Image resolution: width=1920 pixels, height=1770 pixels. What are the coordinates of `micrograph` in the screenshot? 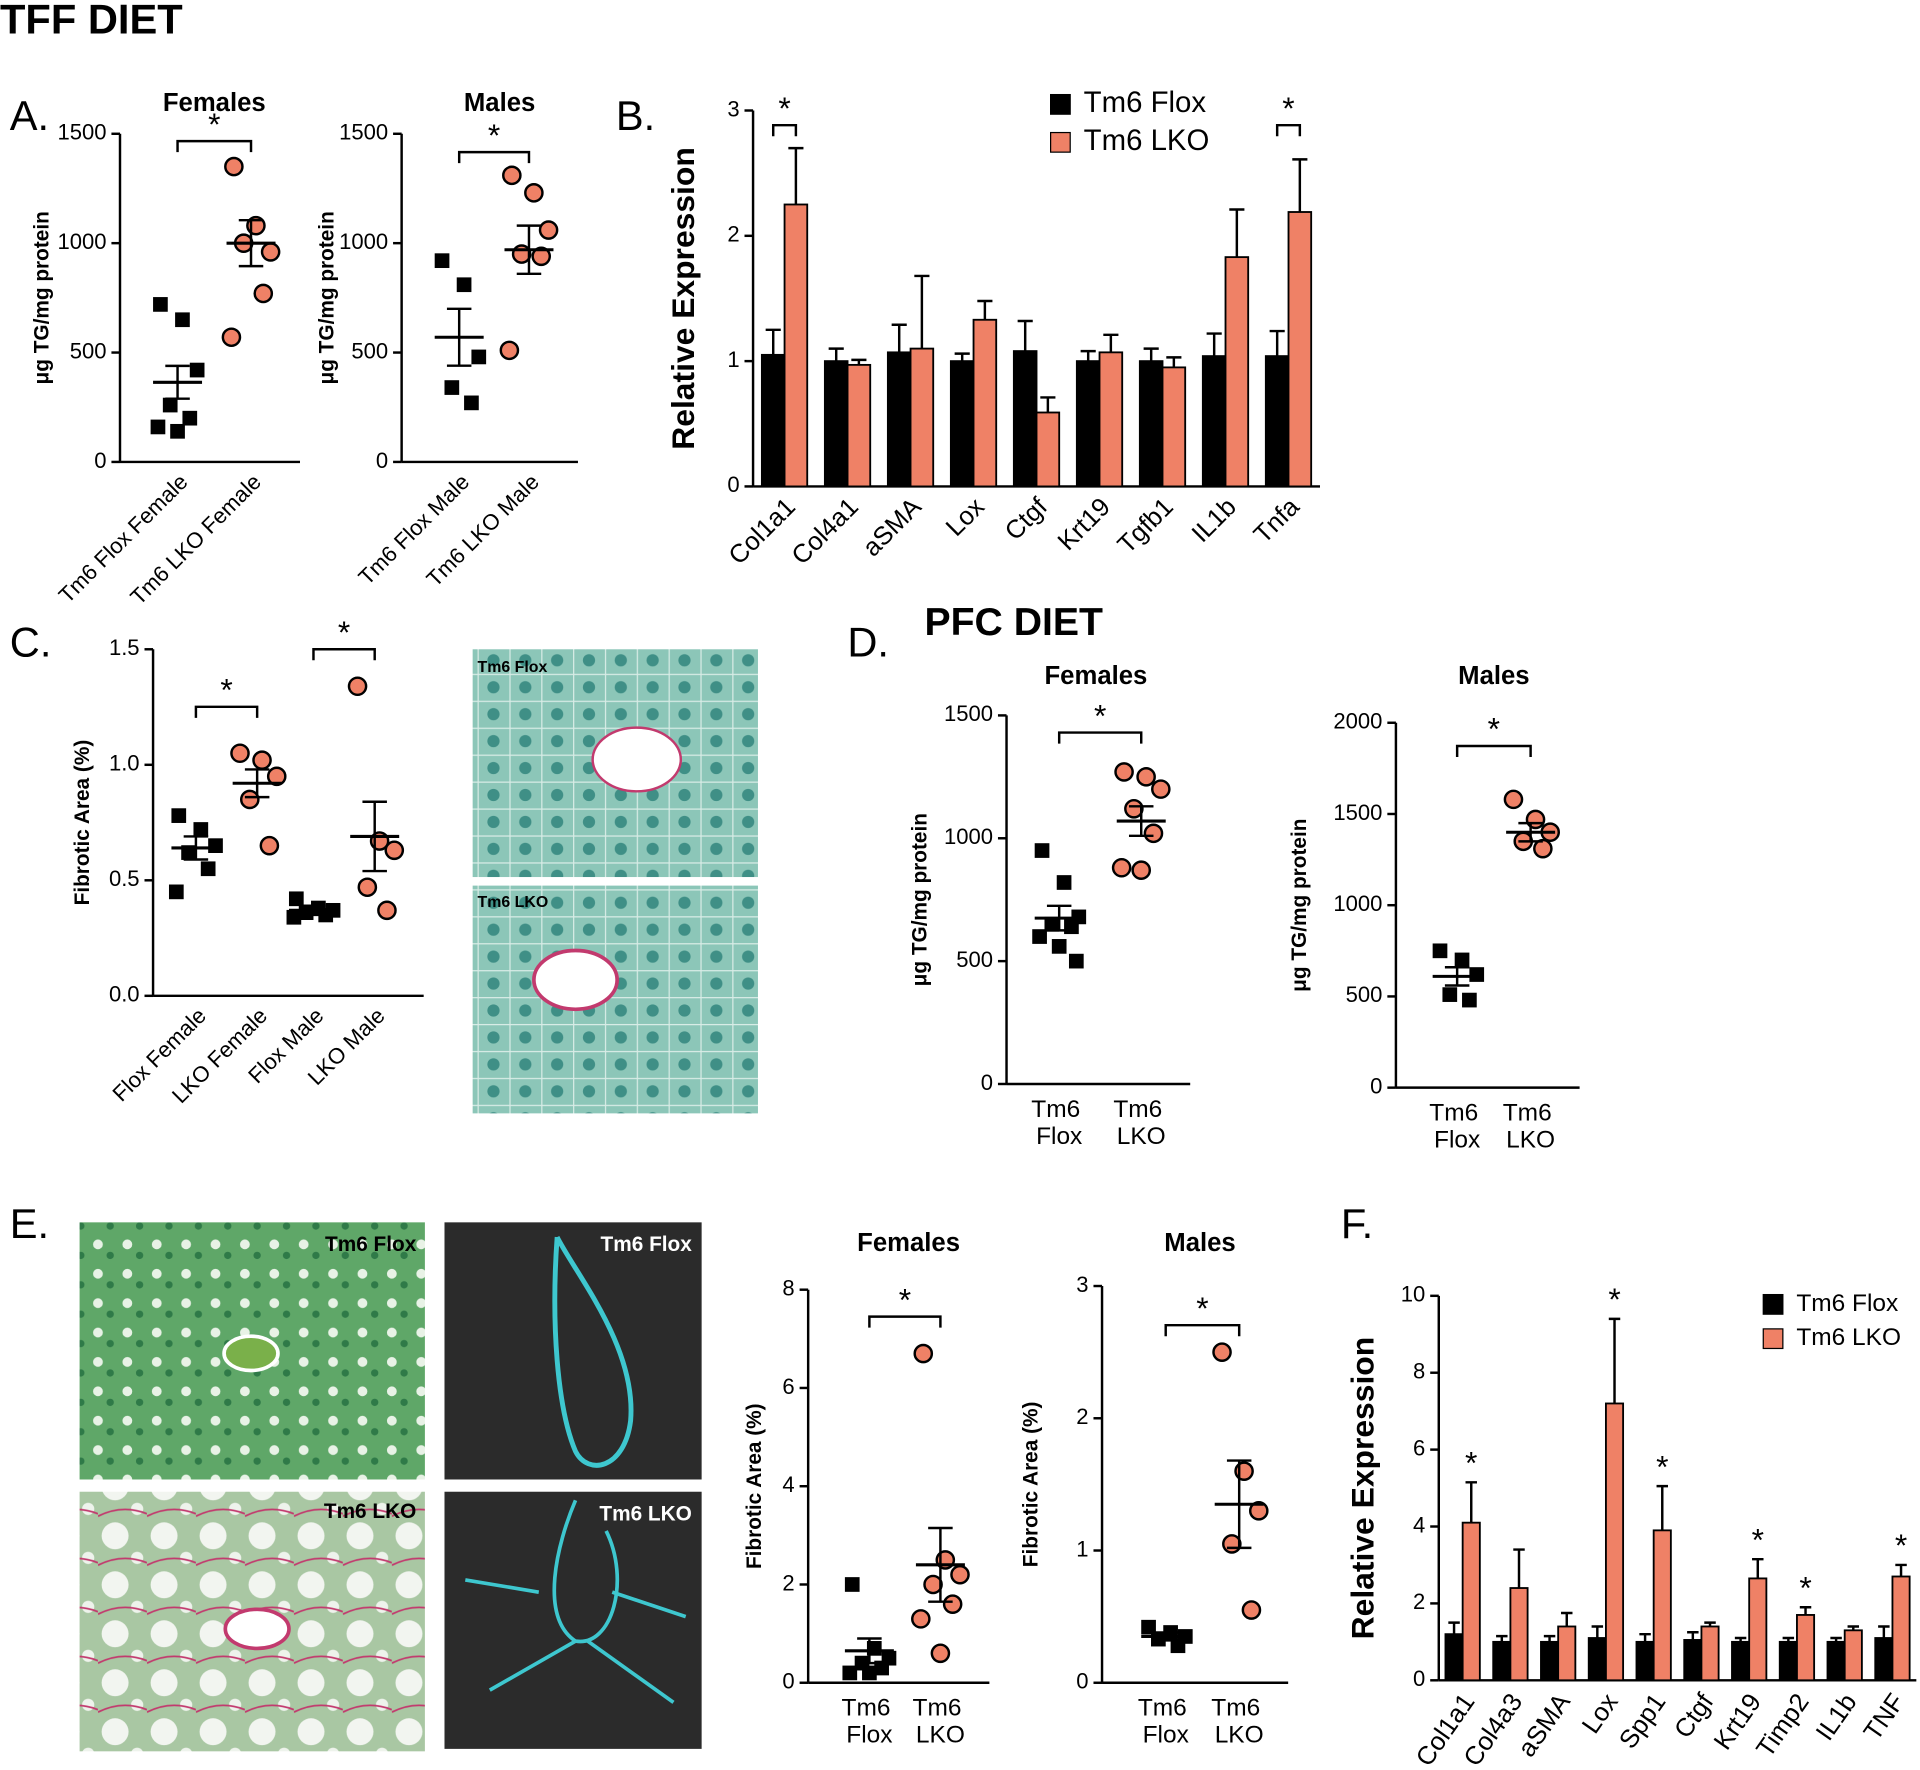 It's located at (615, 999).